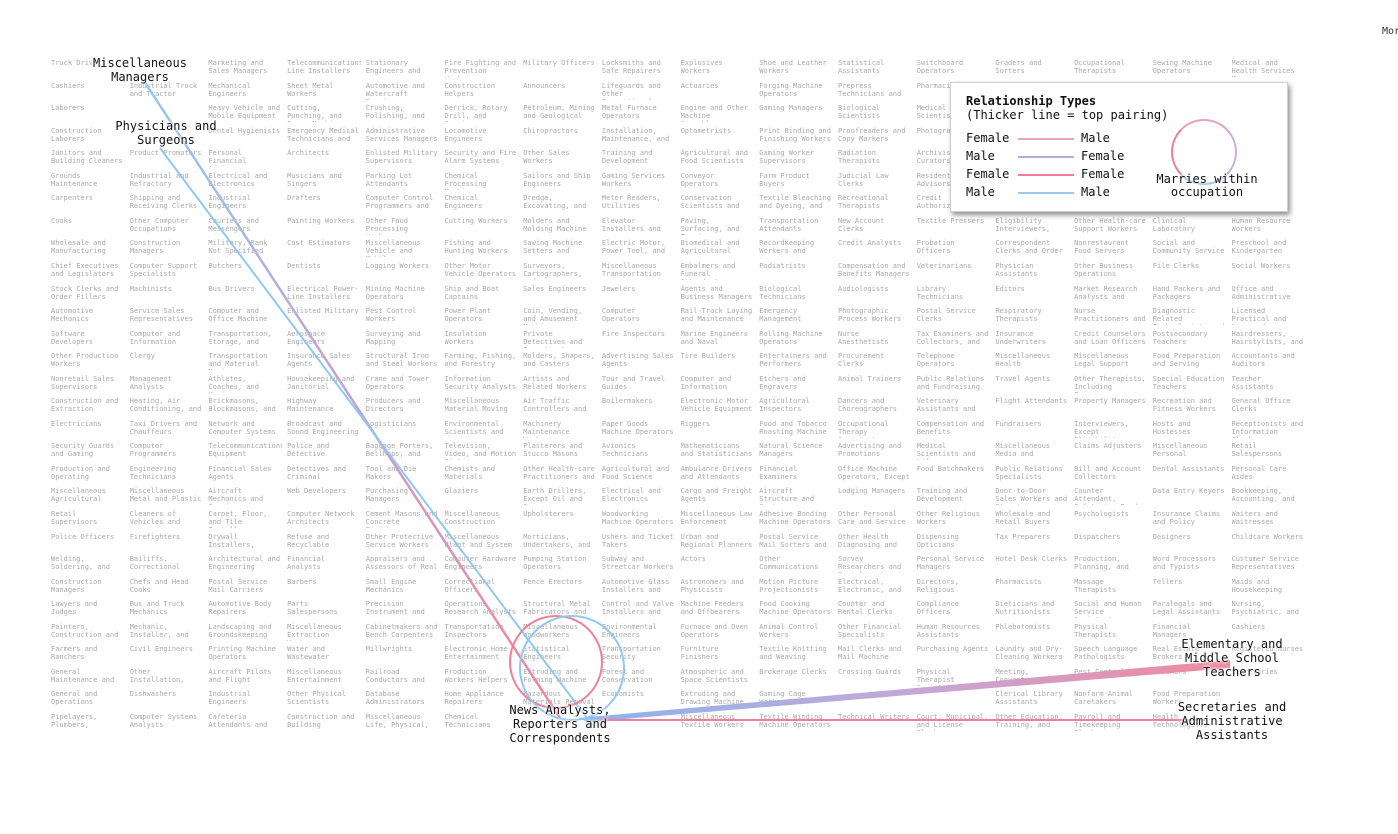  Describe the element at coordinates (1108, 472) in the screenshot. I see `occupation-label: Bill and Account Collectors` at that location.